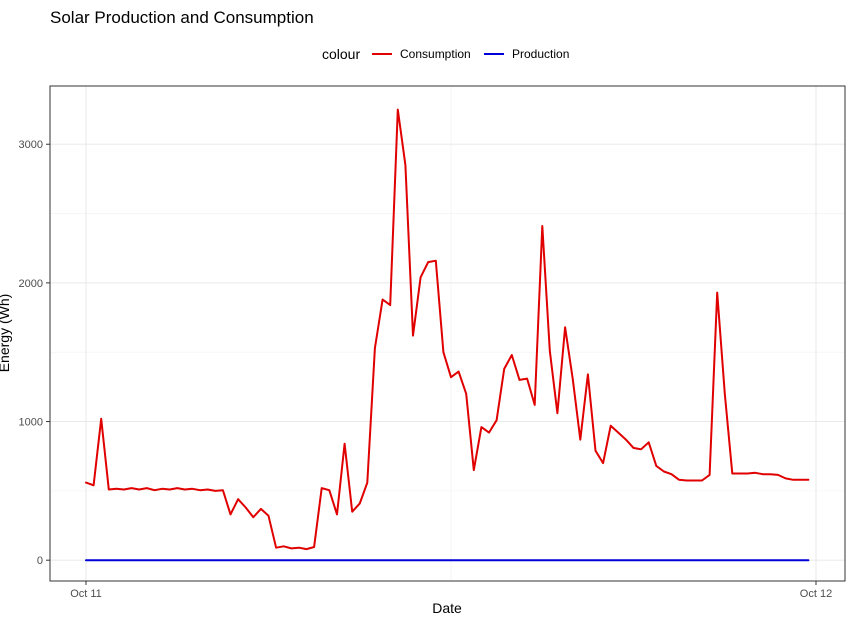 This screenshot has height=621, width=860. What do you see at coordinates (86, 594) in the screenshot?
I see `x-tick-label: Oct 11` at bounding box center [86, 594].